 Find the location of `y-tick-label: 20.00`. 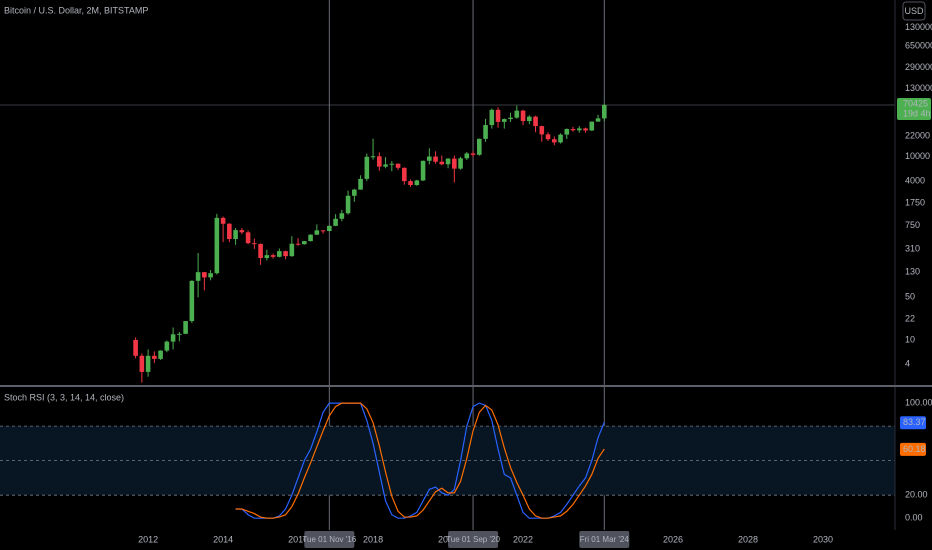

y-tick-label: 20.00 is located at coordinates (916, 495).